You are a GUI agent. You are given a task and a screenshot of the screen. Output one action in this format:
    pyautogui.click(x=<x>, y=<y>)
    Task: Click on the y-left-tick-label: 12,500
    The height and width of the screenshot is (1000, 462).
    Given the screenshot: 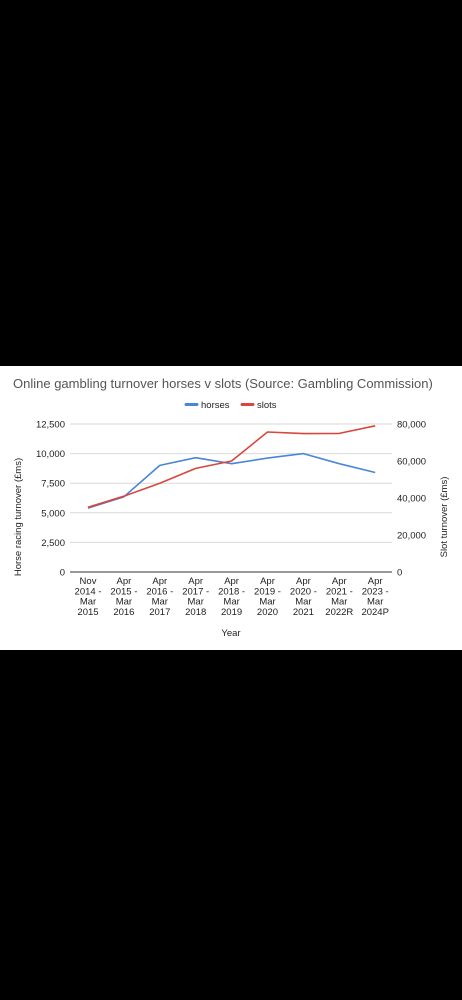 What is the action you would take?
    pyautogui.click(x=50, y=425)
    